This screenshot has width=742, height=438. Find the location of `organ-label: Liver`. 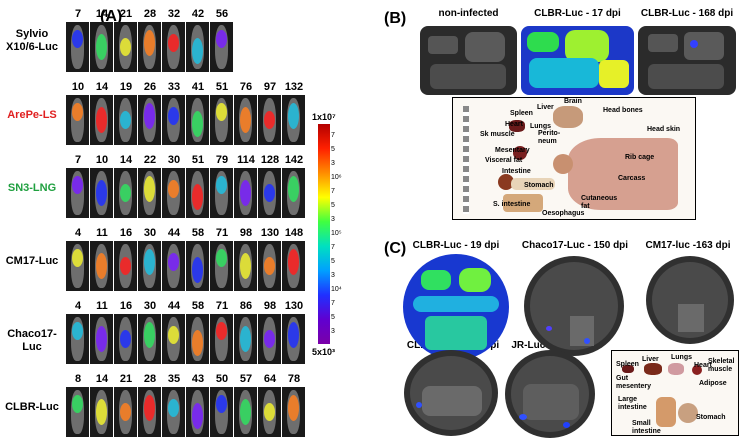

organ-label: Liver is located at coordinates (650, 359).